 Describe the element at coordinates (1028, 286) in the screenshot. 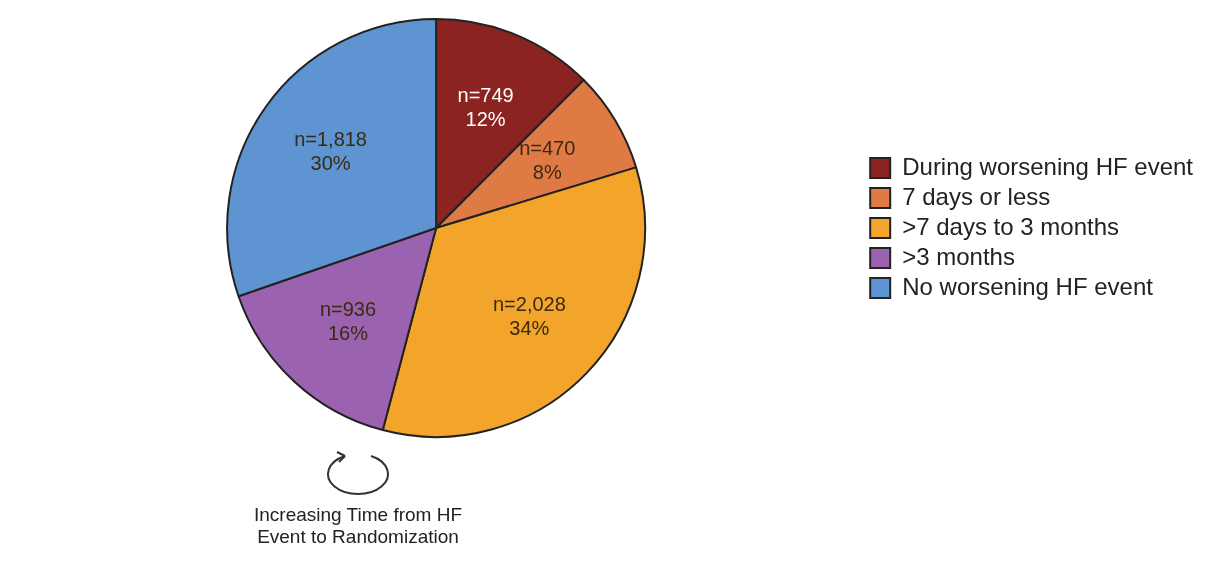

I see `legend-label: No worsening HF event` at that location.